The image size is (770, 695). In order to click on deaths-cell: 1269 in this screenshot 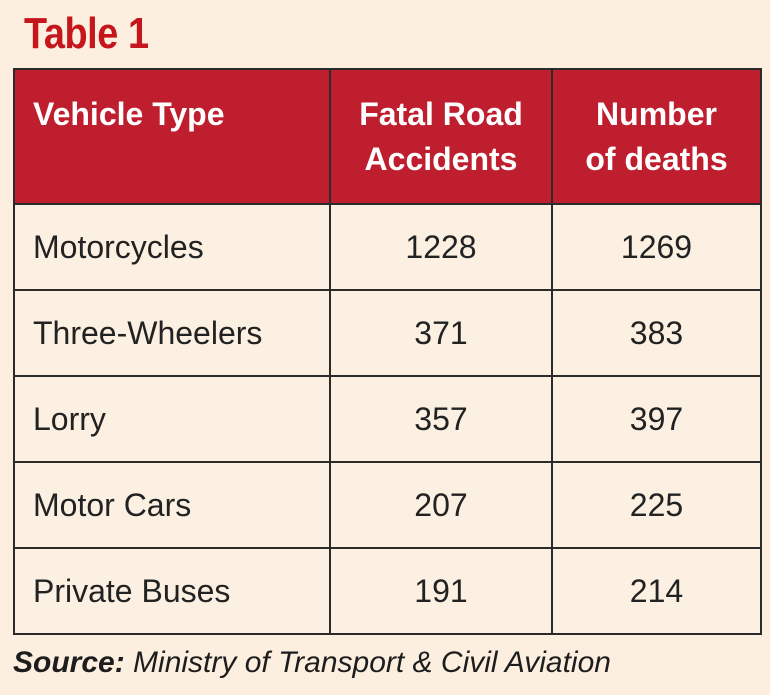, I will do `click(656, 247)`.